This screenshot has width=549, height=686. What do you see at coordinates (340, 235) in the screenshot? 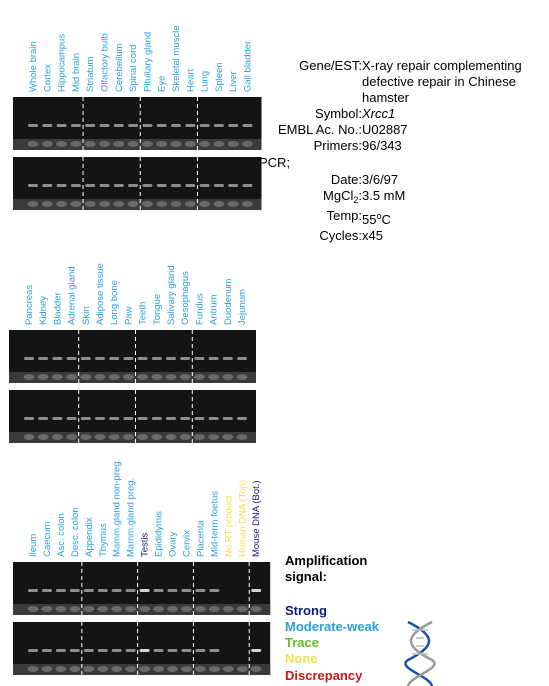
I see `text-run: Cycles:` at bounding box center [340, 235].